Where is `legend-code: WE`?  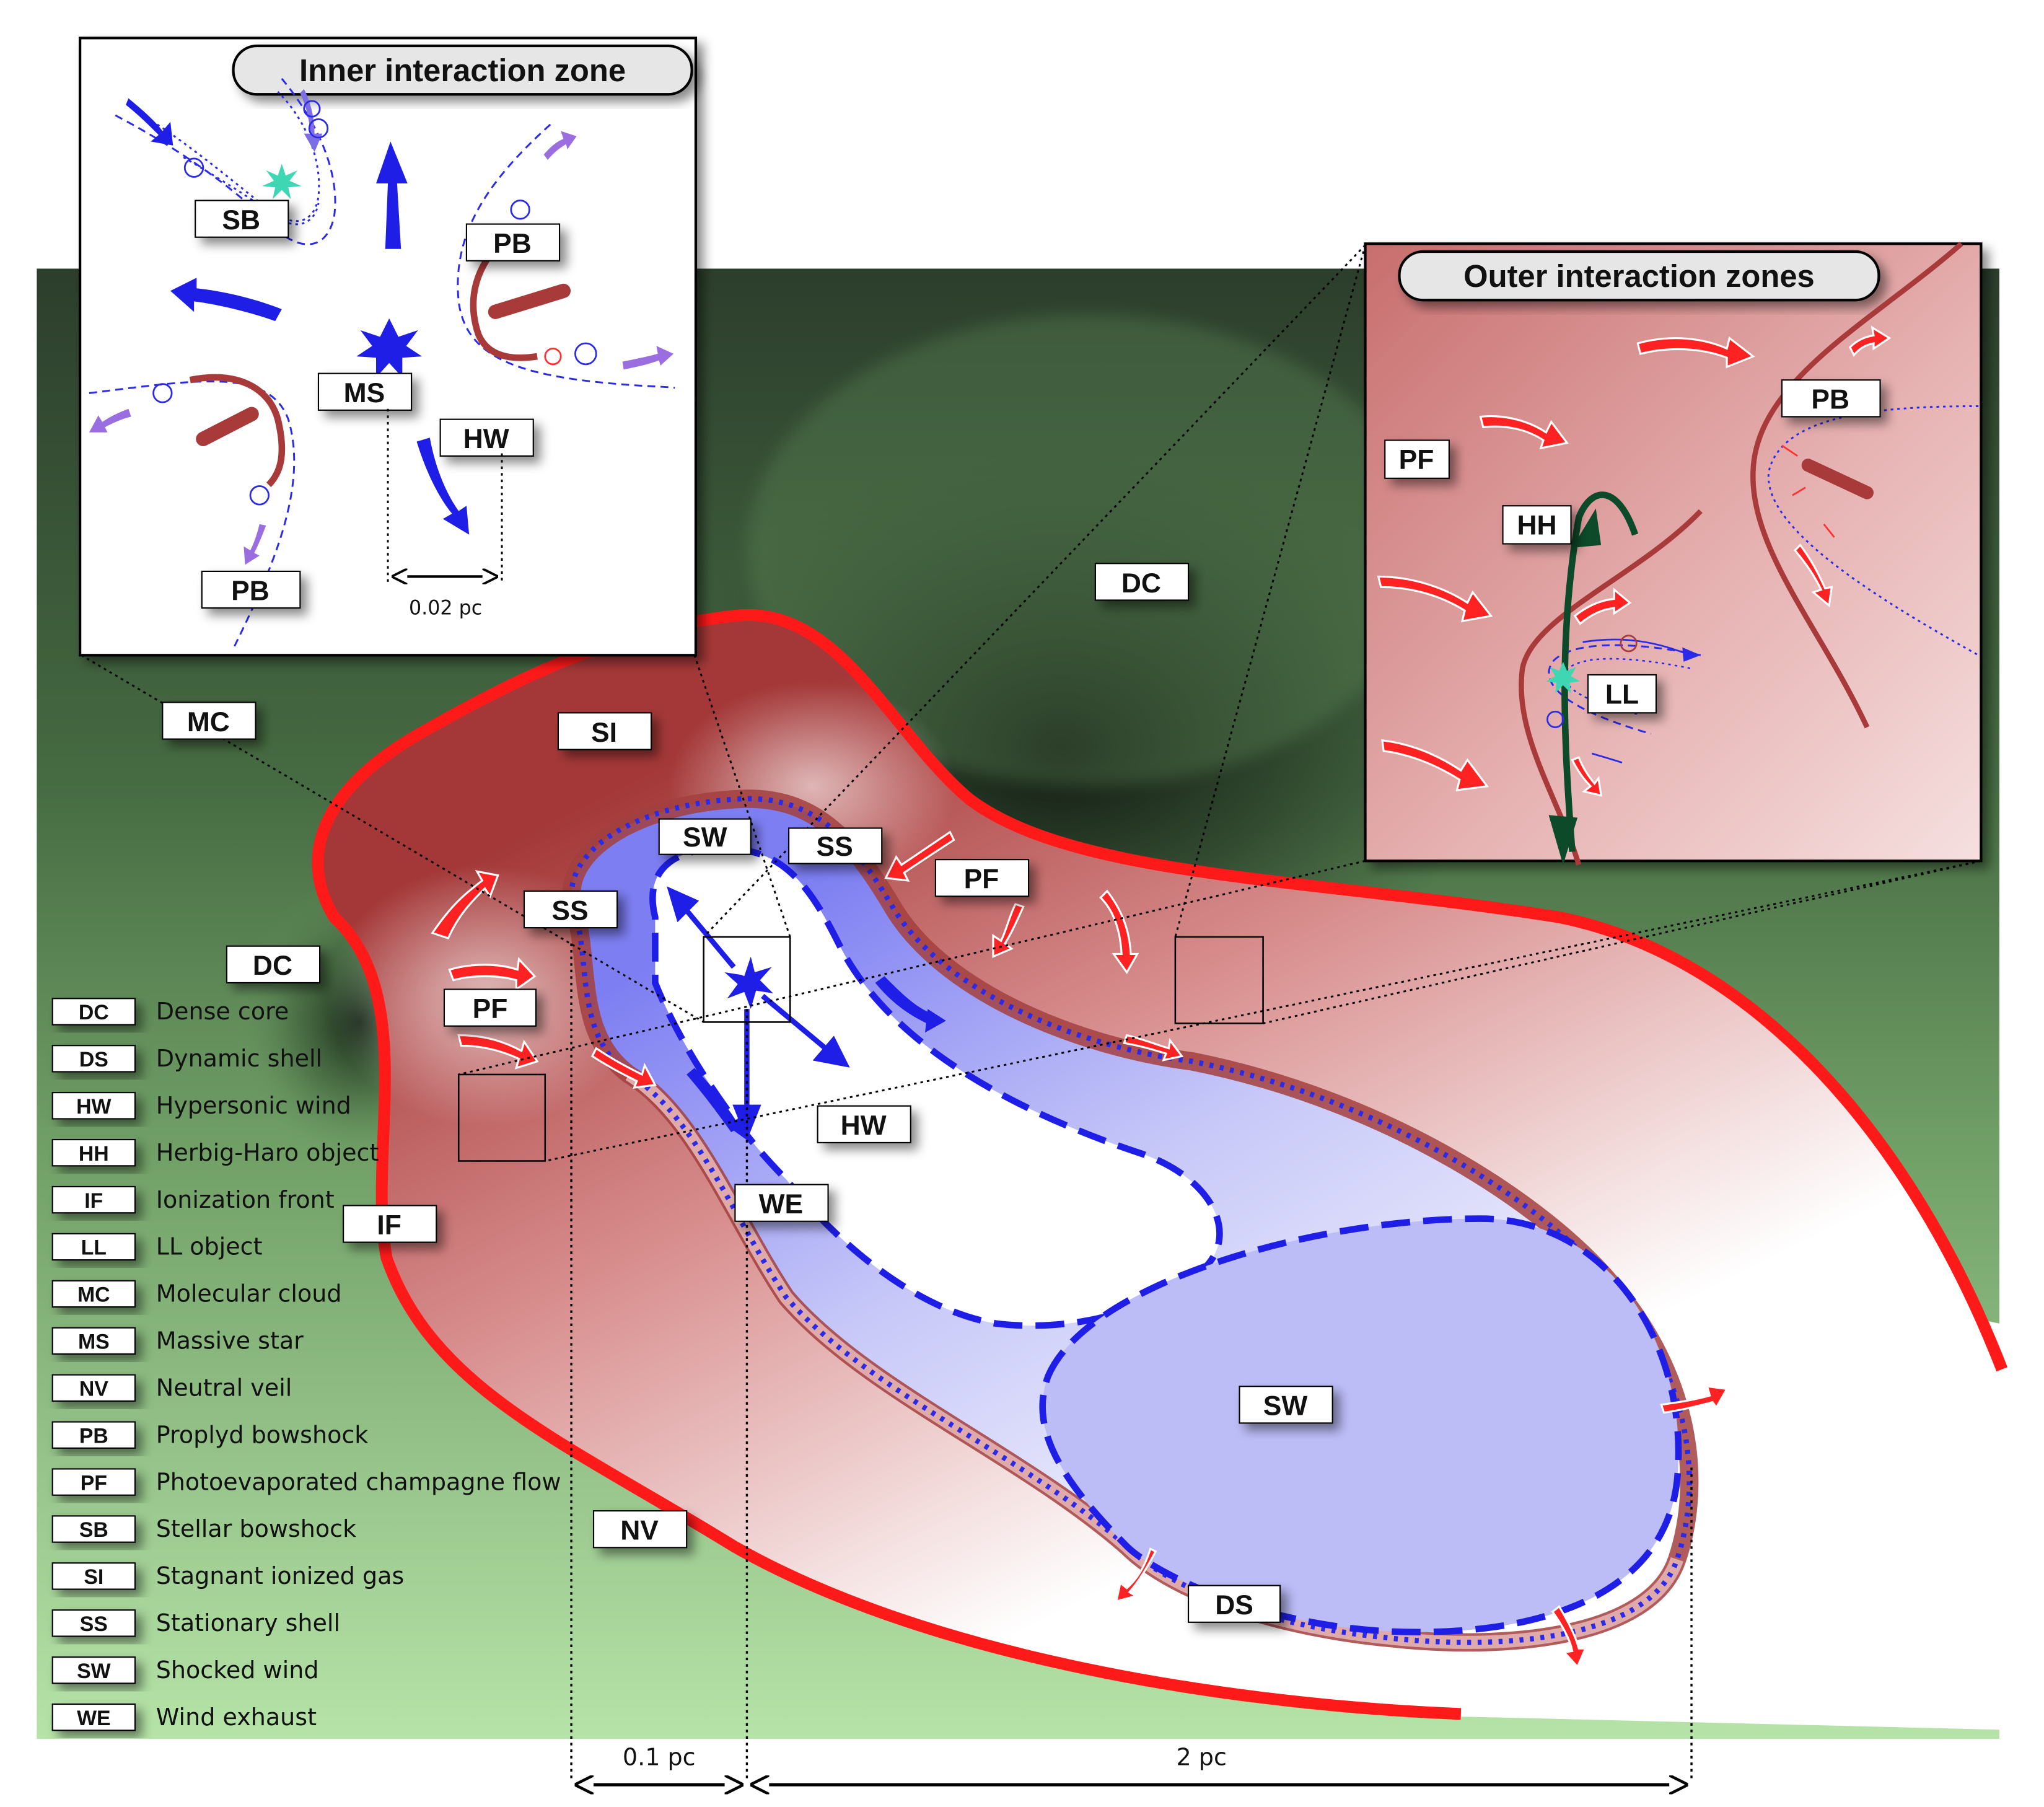 legend-code: WE is located at coordinates (94, 1718).